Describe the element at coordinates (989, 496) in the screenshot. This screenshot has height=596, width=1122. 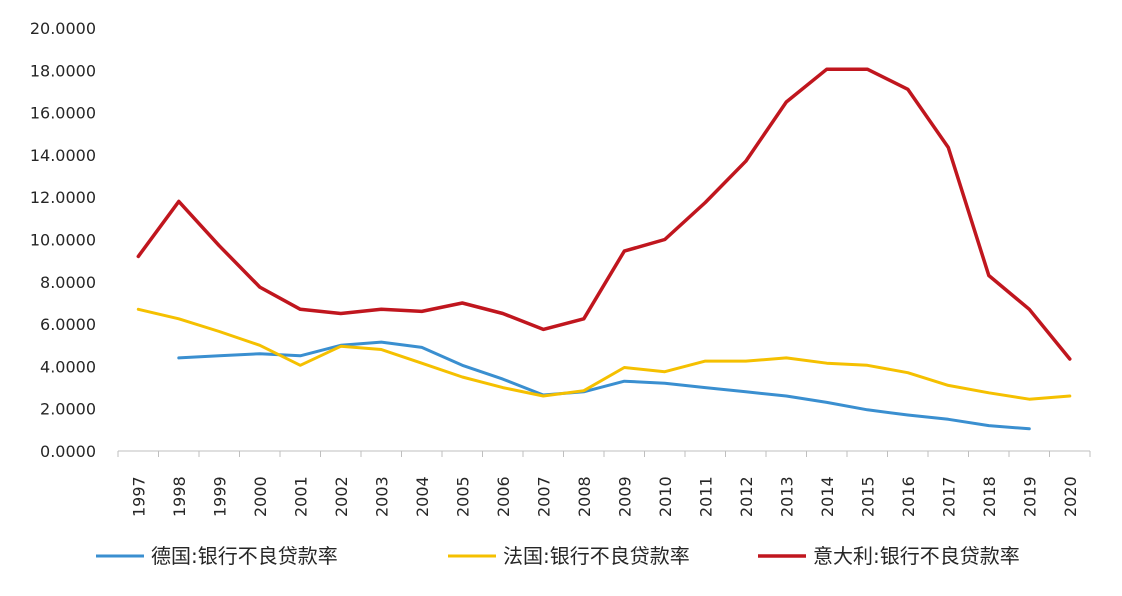
I see `x-tick-label: 2018` at that location.